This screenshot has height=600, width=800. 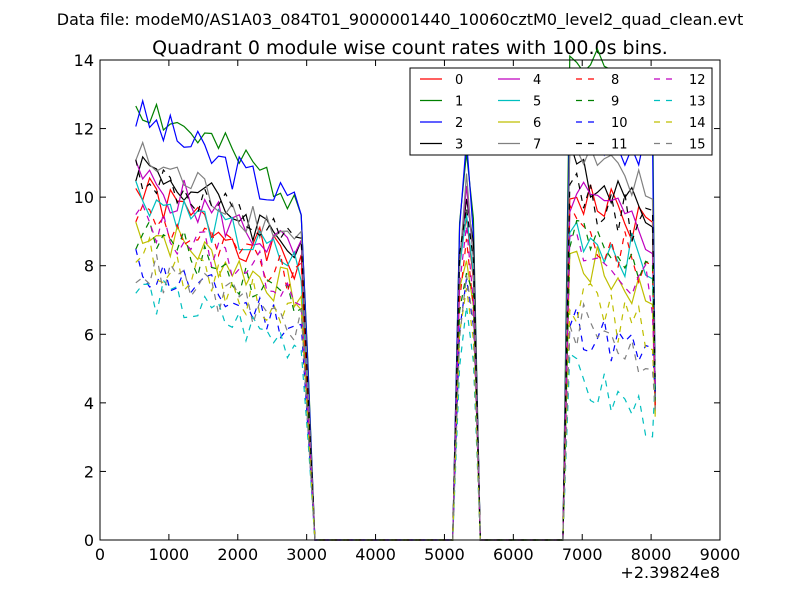 What do you see at coordinates (513, 554) in the screenshot?
I see `x-tick-label: 6000` at bounding box center [513, 554].